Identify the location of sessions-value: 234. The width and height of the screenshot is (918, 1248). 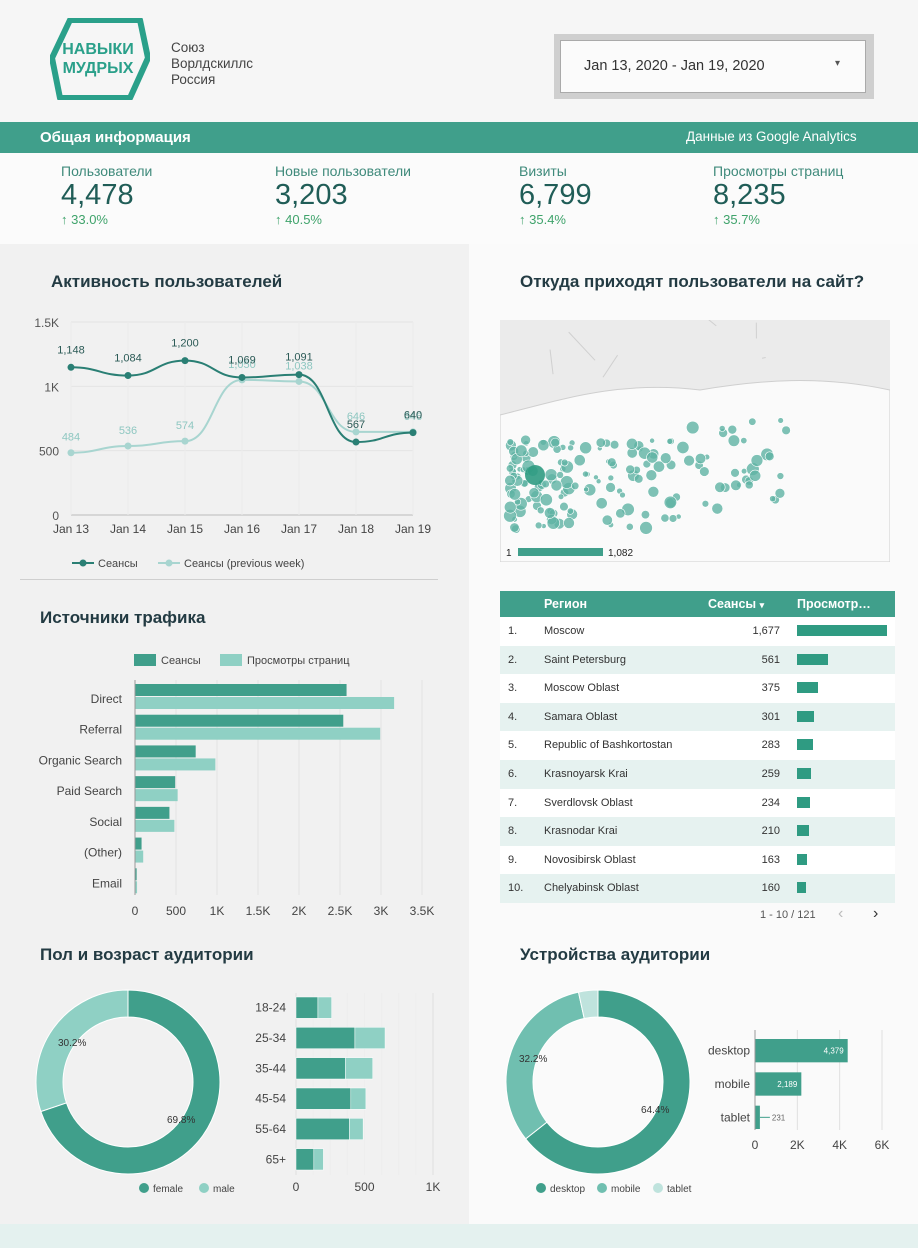
(770, 802).